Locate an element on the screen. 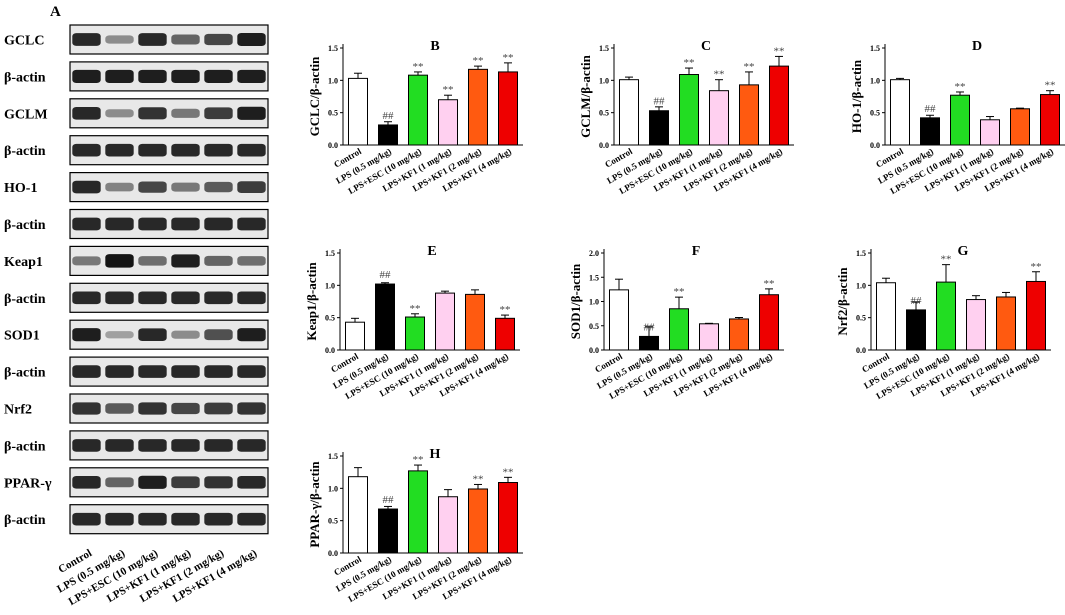 This screenshot has width=1065, height=615. blot-label: GCLM is located at coordinates (26, 114).